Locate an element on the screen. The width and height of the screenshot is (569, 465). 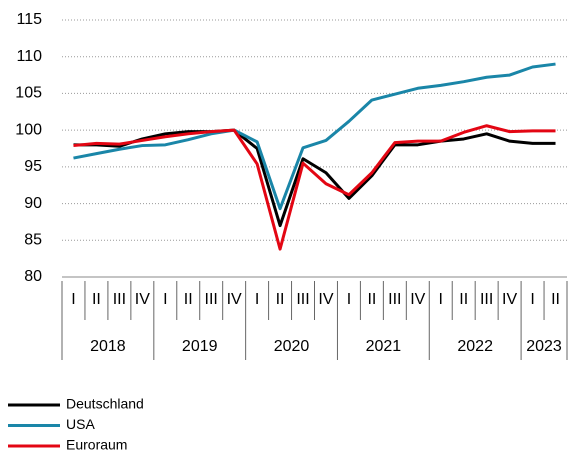
legend-label: Deutschland is located at coordinates (105, 404).